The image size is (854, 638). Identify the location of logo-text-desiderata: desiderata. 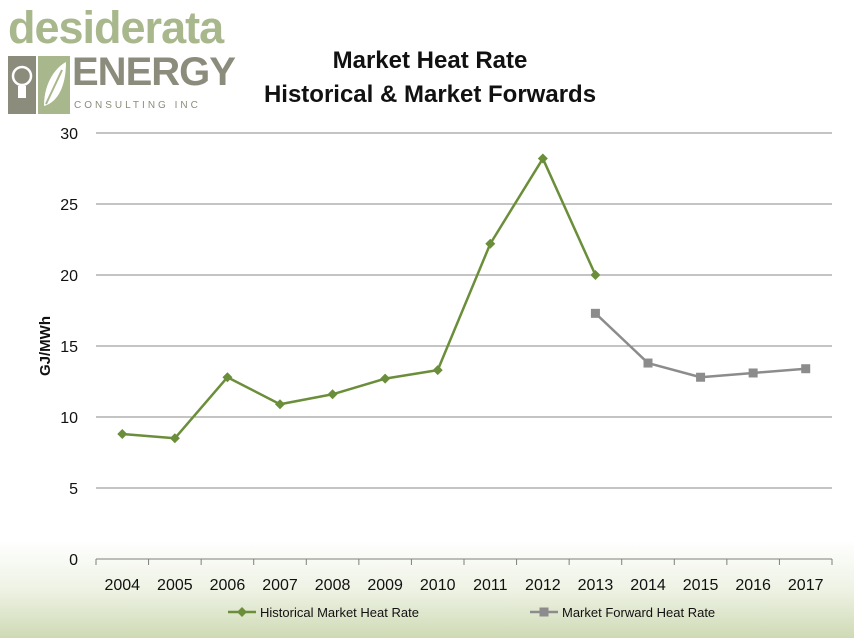
(116, 27).